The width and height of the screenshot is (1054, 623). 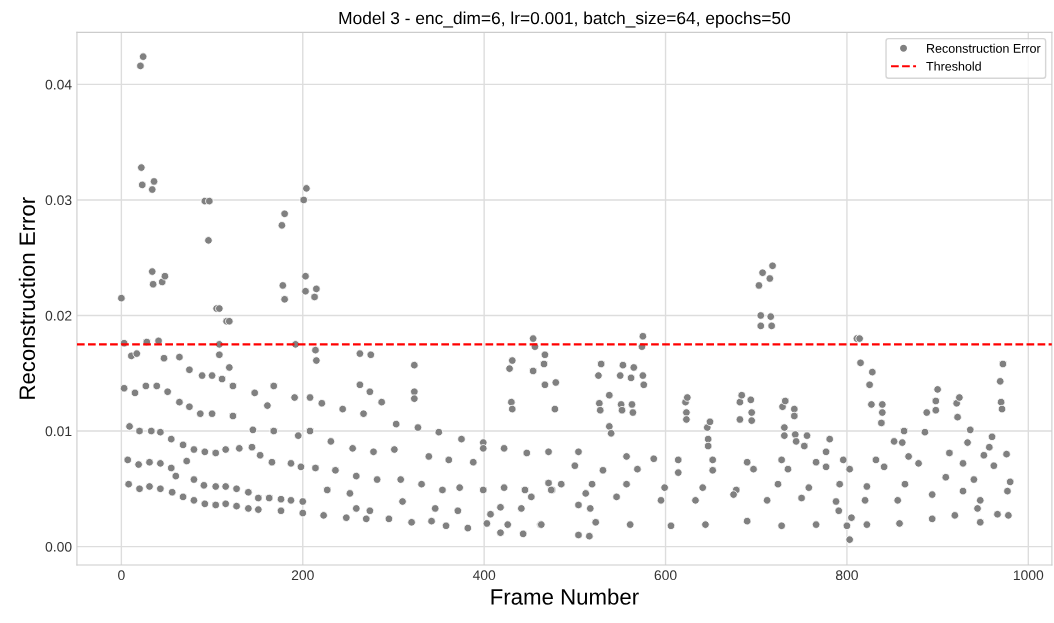 I want to click on x-tick-label: 0, so click(x=121, y=575).